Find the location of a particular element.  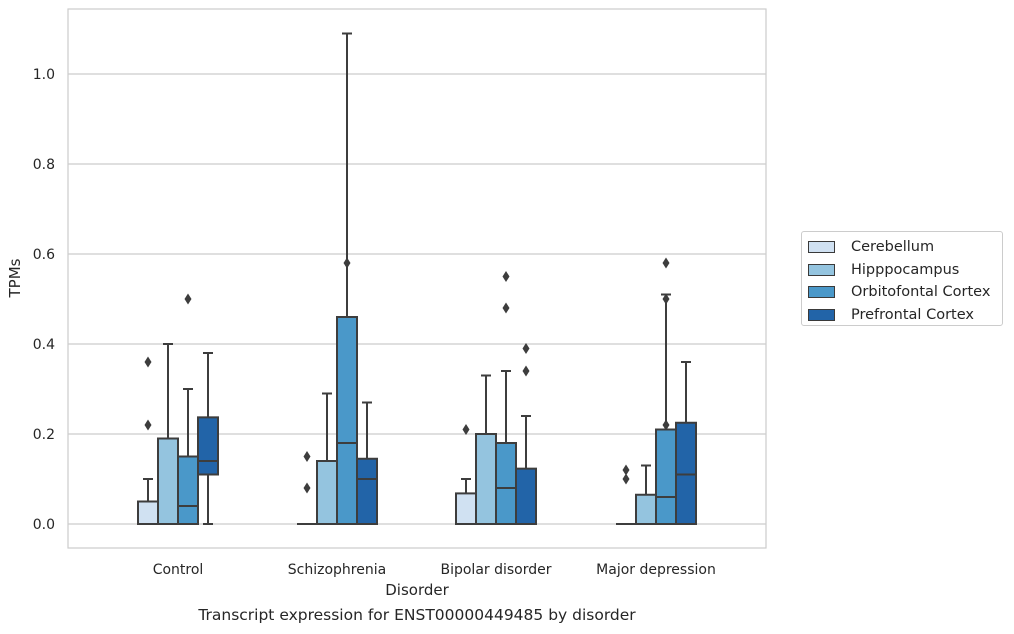

legend-item: Prefrontal Cortex is located at coordinates (905, 315).